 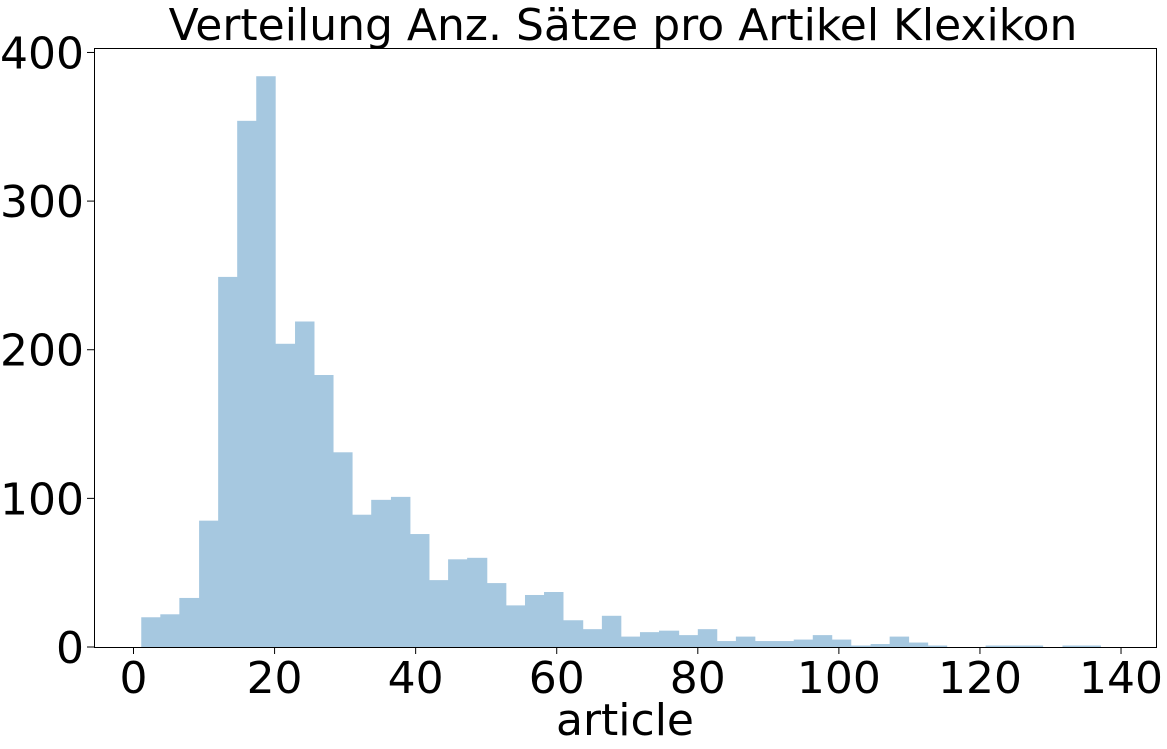 What do you see at coordinates (980, 678) in the screenshot?
I see `x-tick-label: 120` at bounding box center [980, 678].